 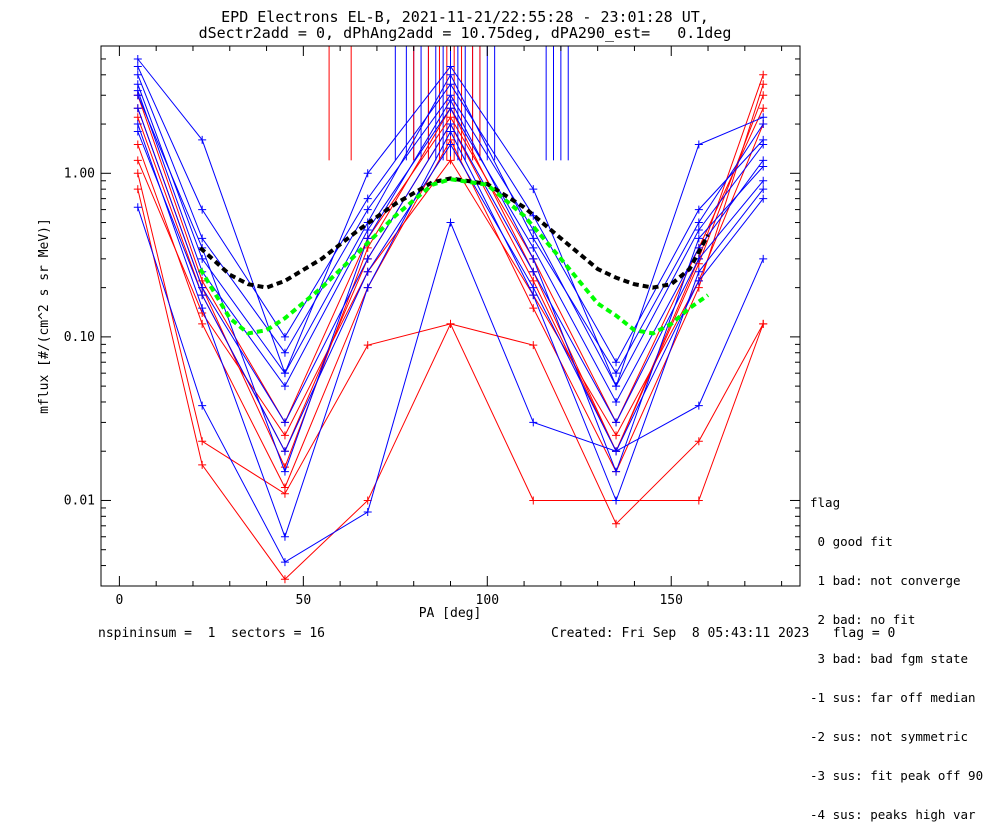 What do you see at coordinates (885, 580) in the screenshot?
I see `legend-item: 1 bad: not converge` at bounding box center [885, 580].